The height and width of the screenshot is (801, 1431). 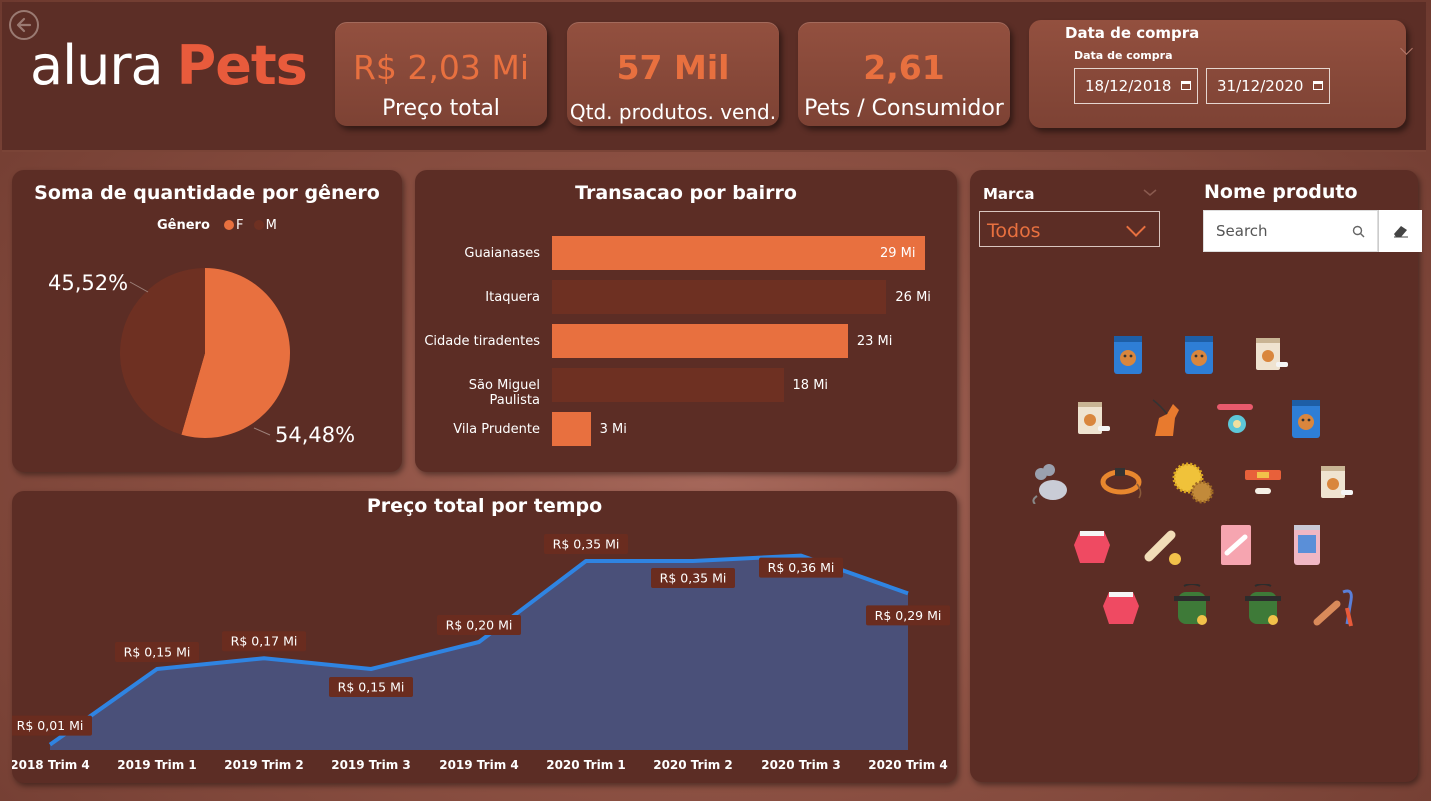 I want to click on kpi-value: 2,61, so click(x=904, y=67).